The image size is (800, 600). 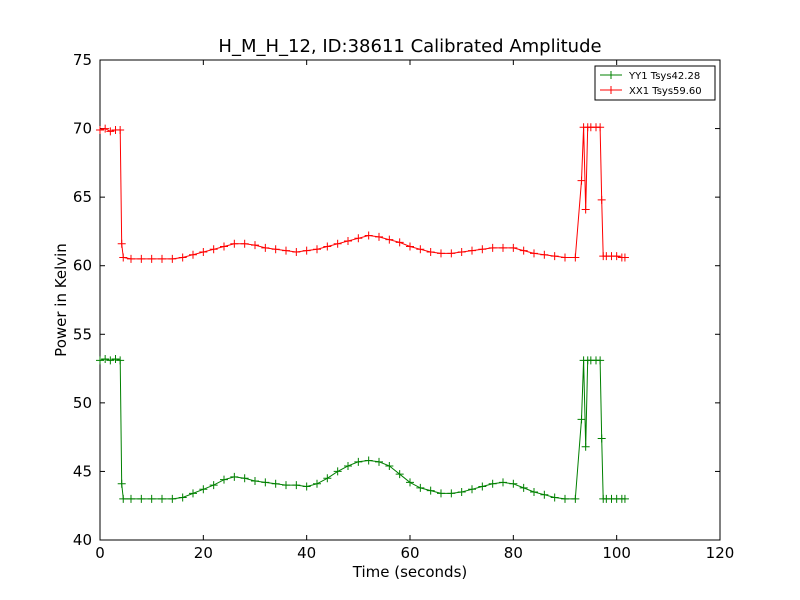 What do you see at coordinates (203, 553) in the screenshot?
I see `x-tick-label: 20` at bounding box center [203, 553].